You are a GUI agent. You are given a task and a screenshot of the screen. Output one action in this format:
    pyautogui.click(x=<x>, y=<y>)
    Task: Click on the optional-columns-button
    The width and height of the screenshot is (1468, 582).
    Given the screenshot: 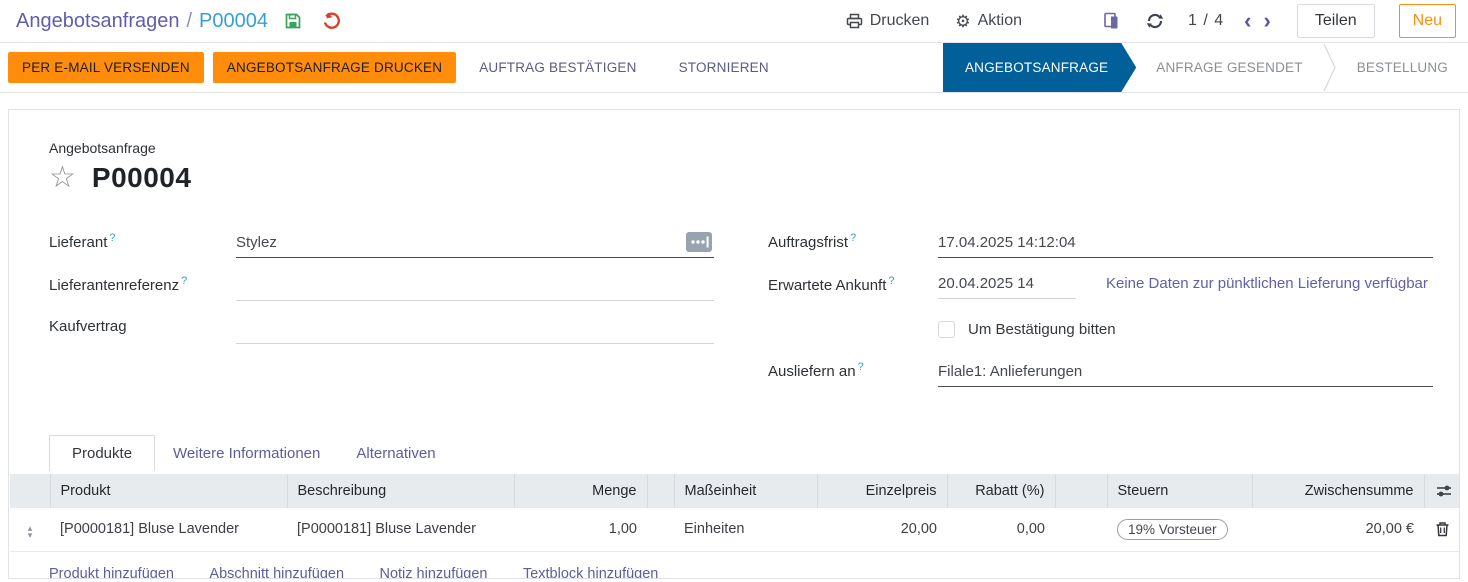 What is the action you would take?
    pyautogui.click(x=1441, y=491)
    